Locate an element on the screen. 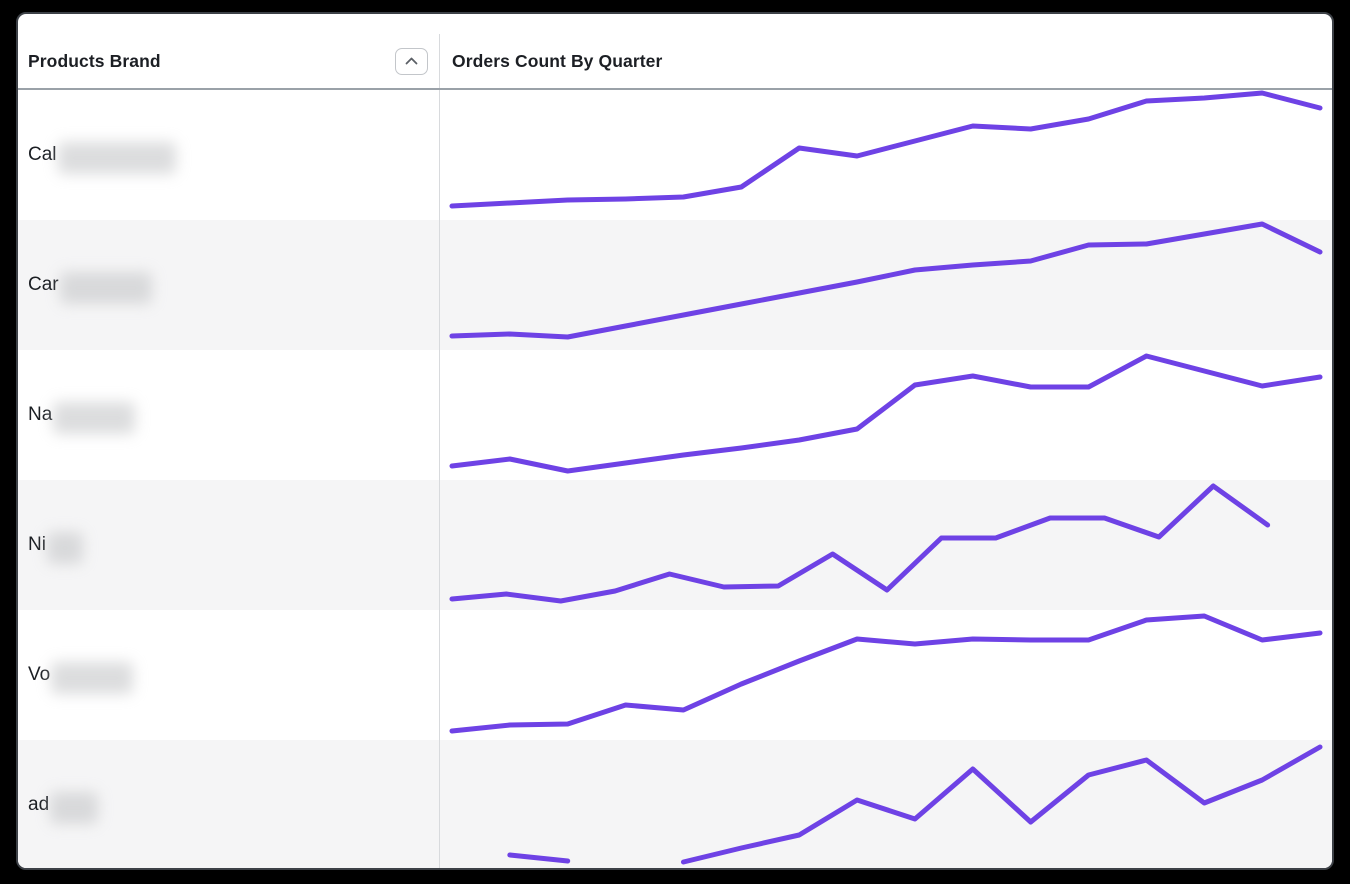 This screenshot has height=884, width=1350. table-row: Na is located at coordinates (675, 415).